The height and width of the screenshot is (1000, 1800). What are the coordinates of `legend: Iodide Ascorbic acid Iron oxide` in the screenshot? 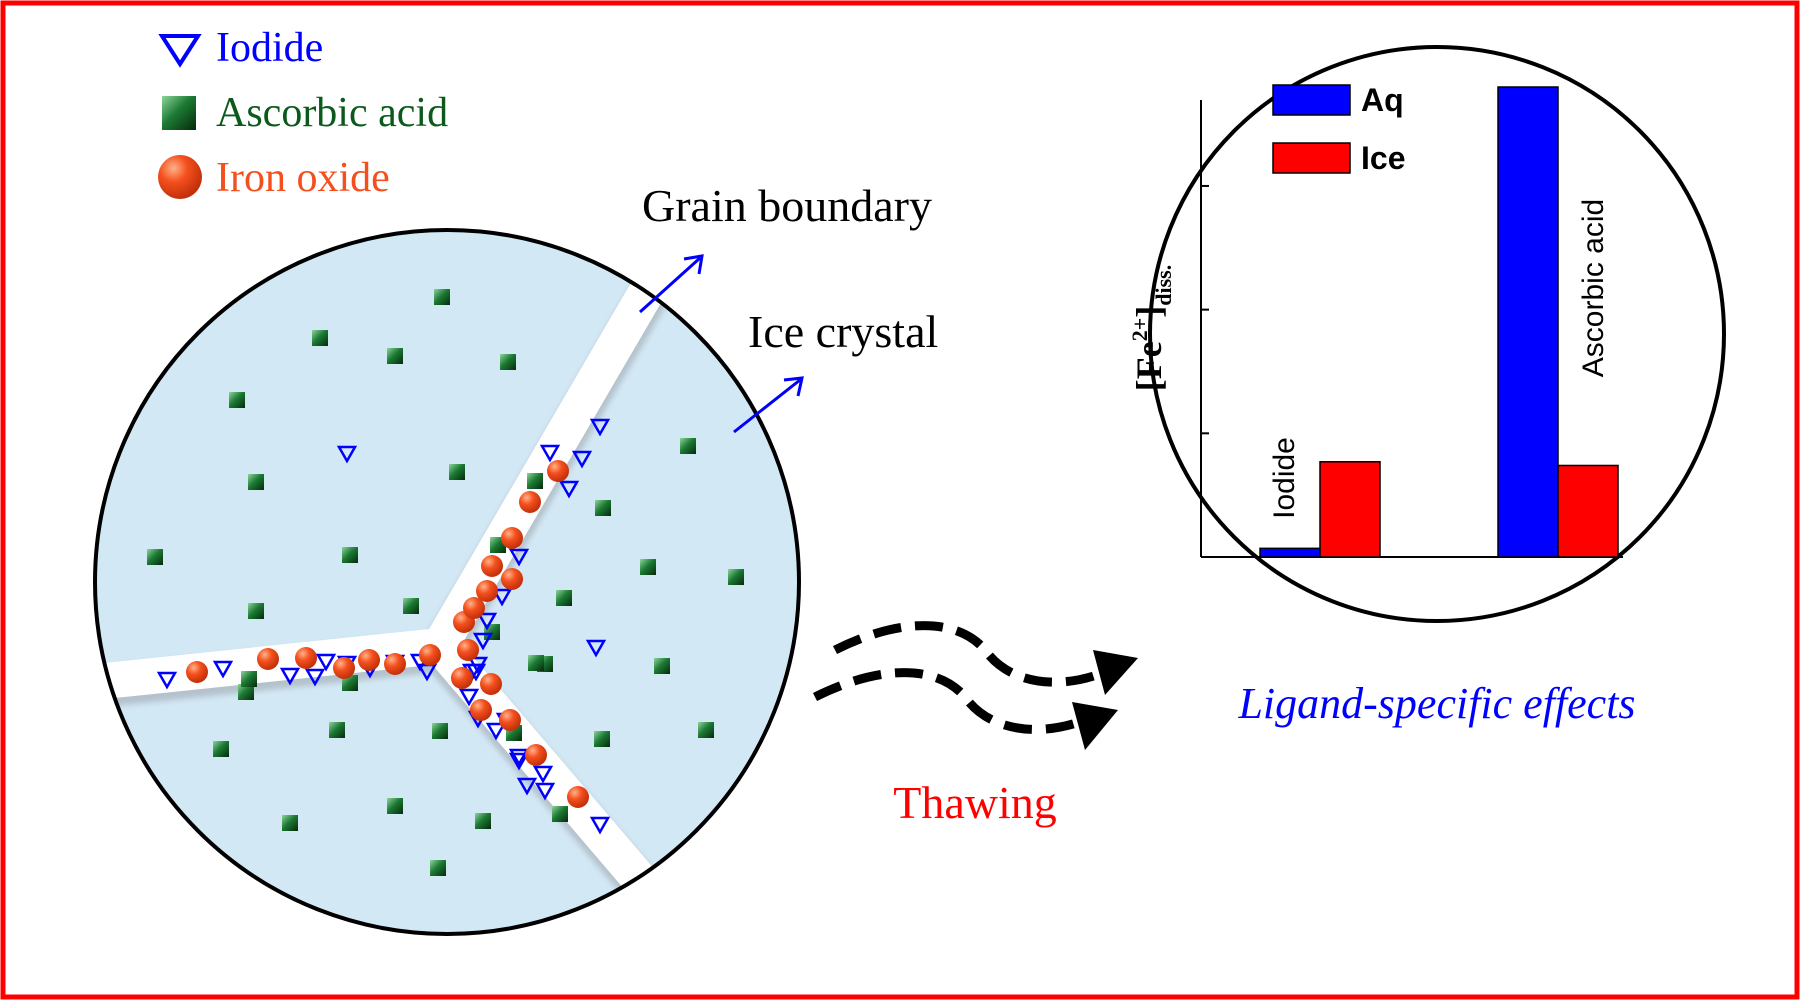 It's located at (303, 113).